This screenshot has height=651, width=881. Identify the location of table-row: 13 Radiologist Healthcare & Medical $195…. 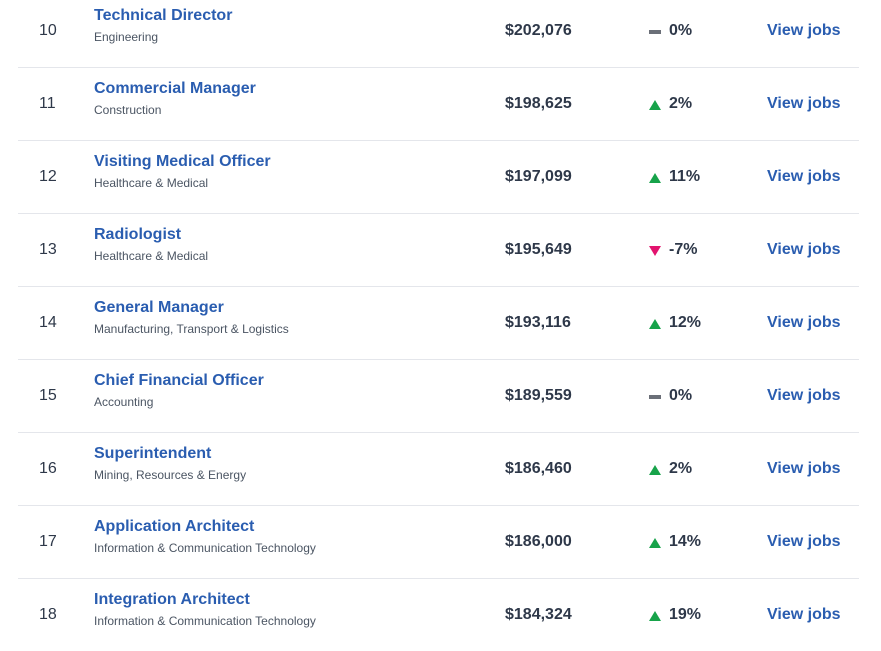
(438, 250).